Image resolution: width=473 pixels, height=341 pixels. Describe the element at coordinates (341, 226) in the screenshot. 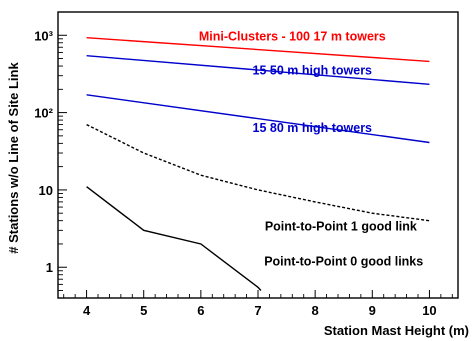

I see `annotation-label: Point-to-Point 1 good link` at that location.